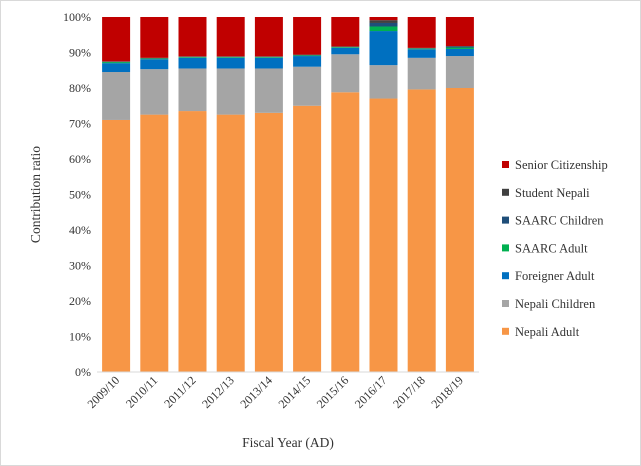 The width and height of the screenshot is (641, 466). Describe the element at coordinates (179, 391) in the screenshot. I see `x-tick-label: 2011/12` at that location.